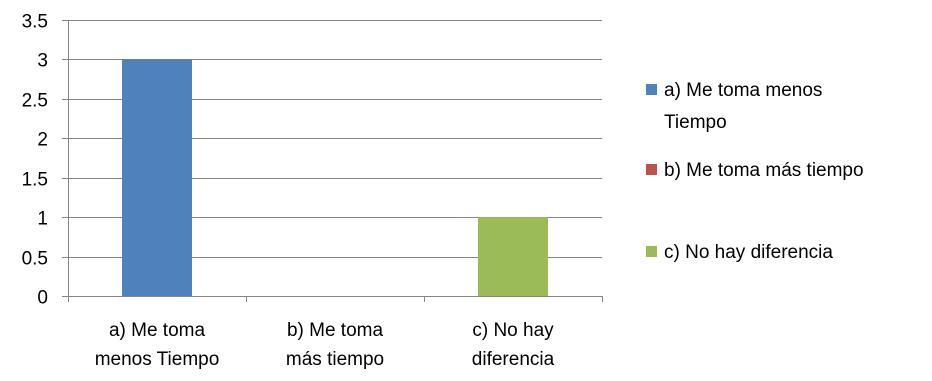 The image size is (932, 381). Describe the element at coordinates (743, 106) in the screenshot. I see `legend-label-1: a) Me toma menos Tiempo` at that location.